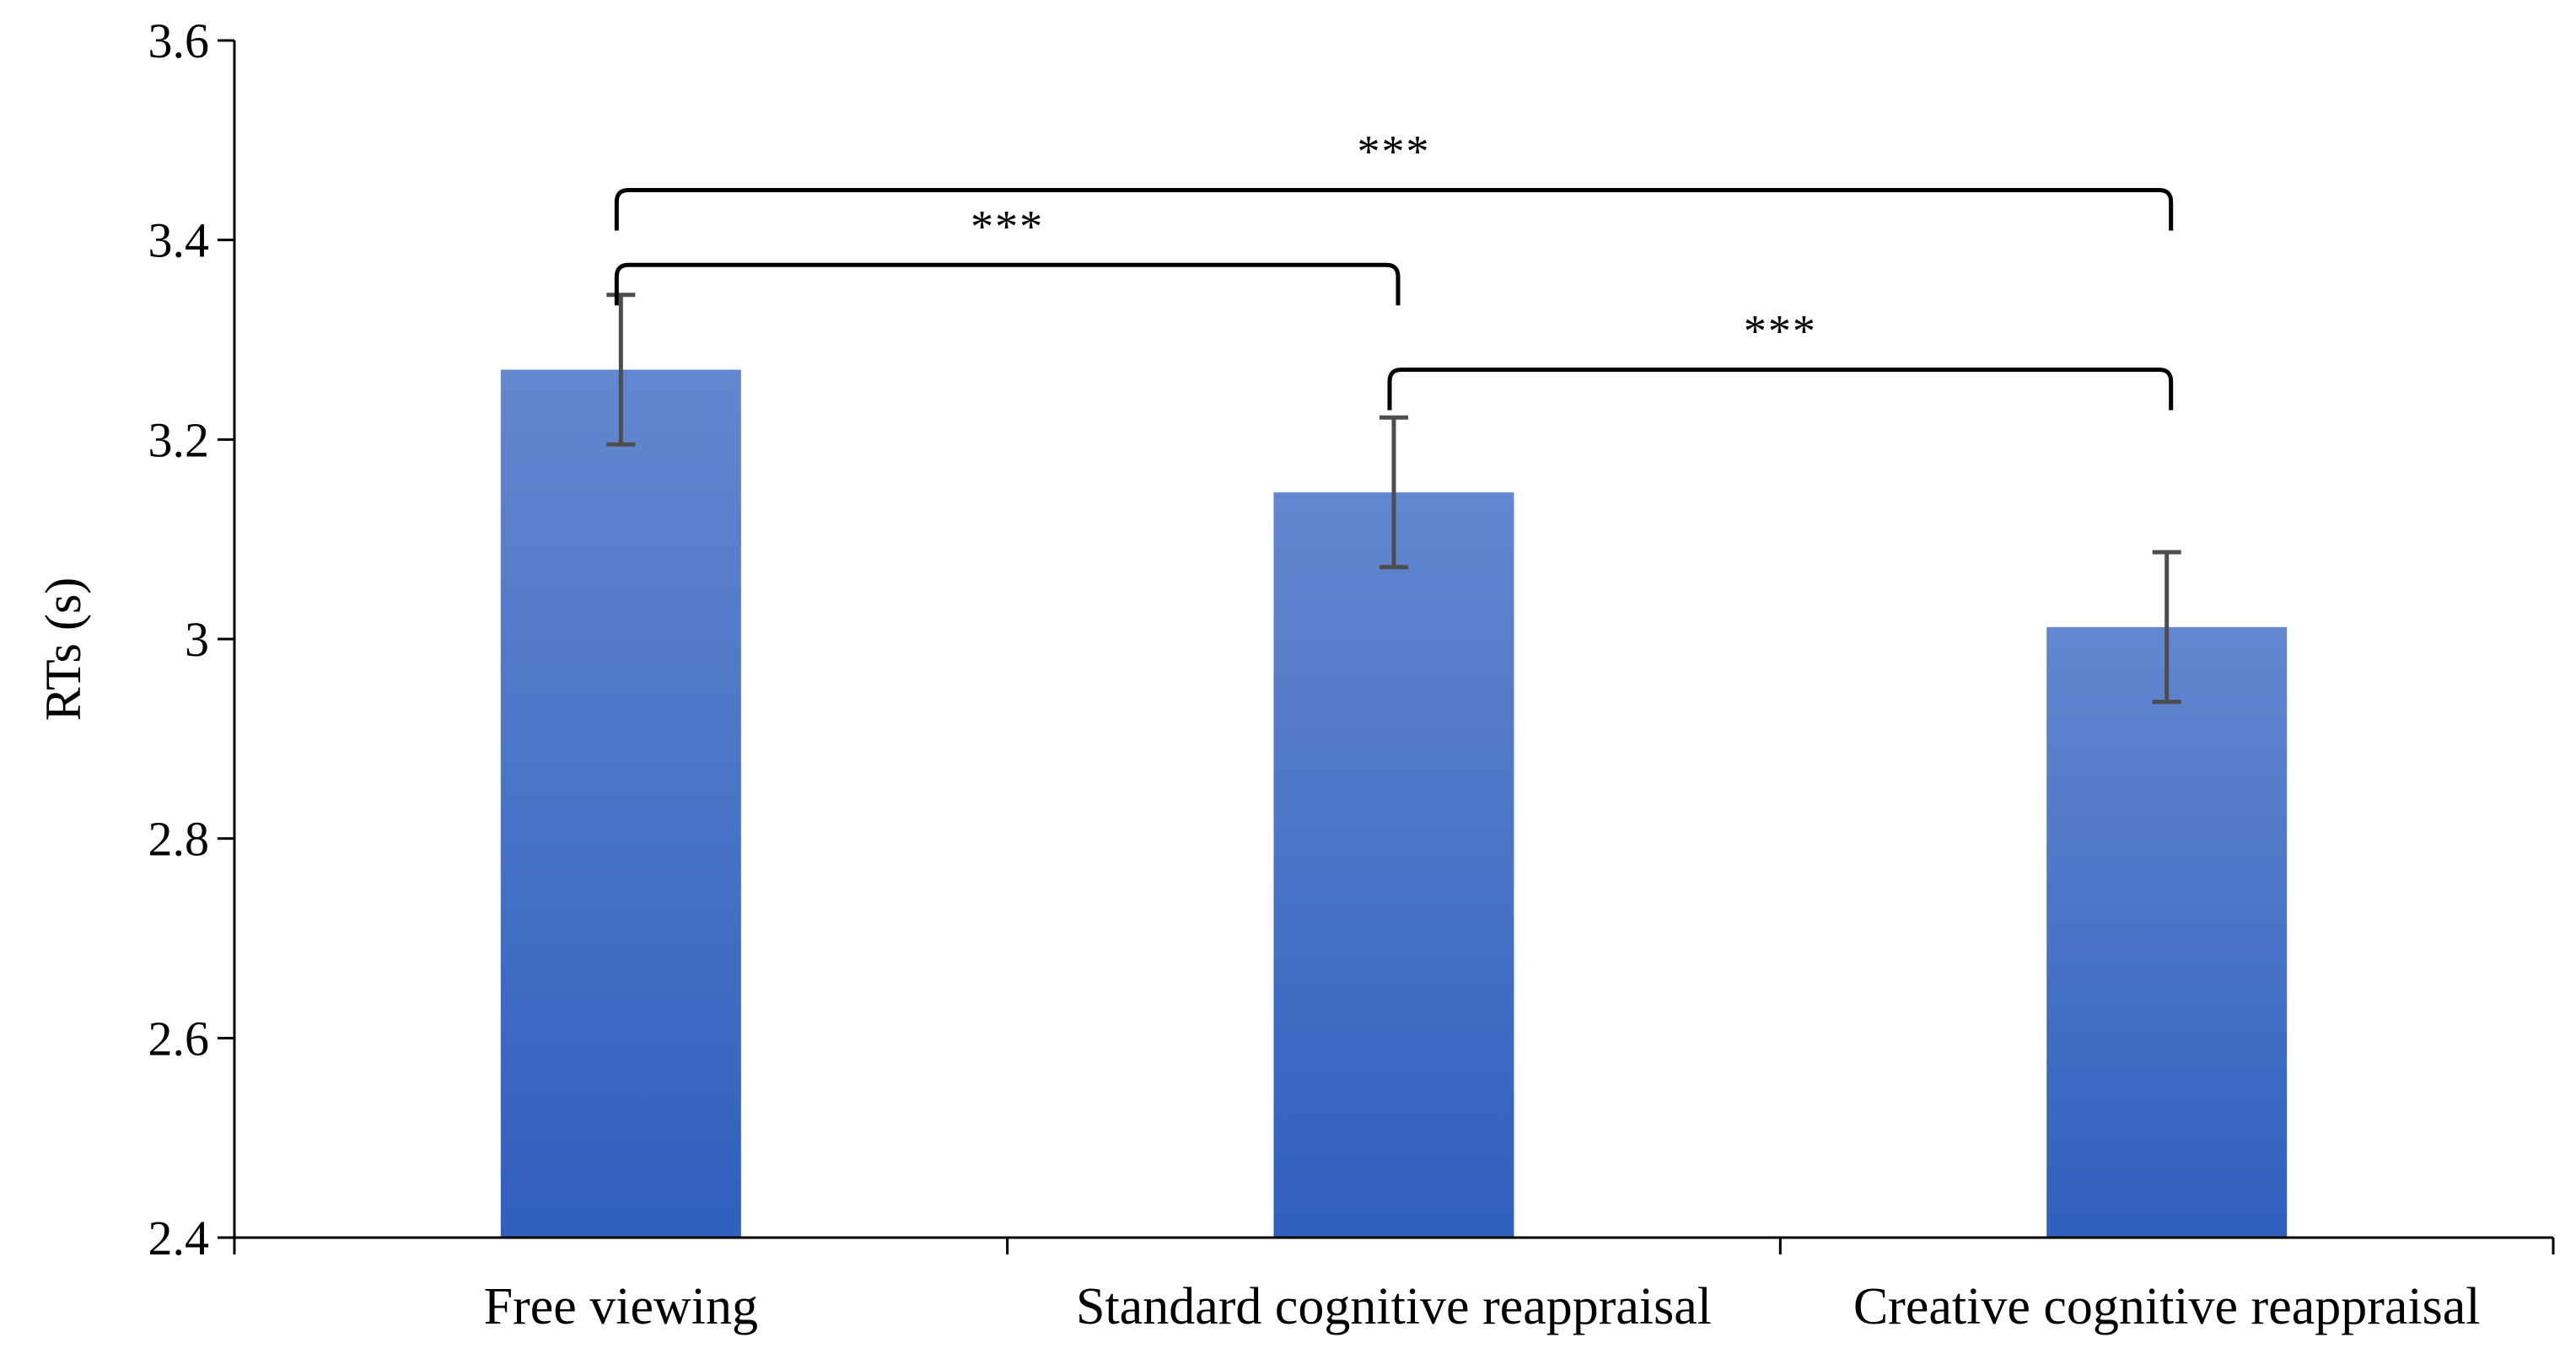 This screenshot has width=2576, height=1359. Describe the element at coordinates (179, 40) in the screenshot. I see `y-tick-label: 3.6` at that location.